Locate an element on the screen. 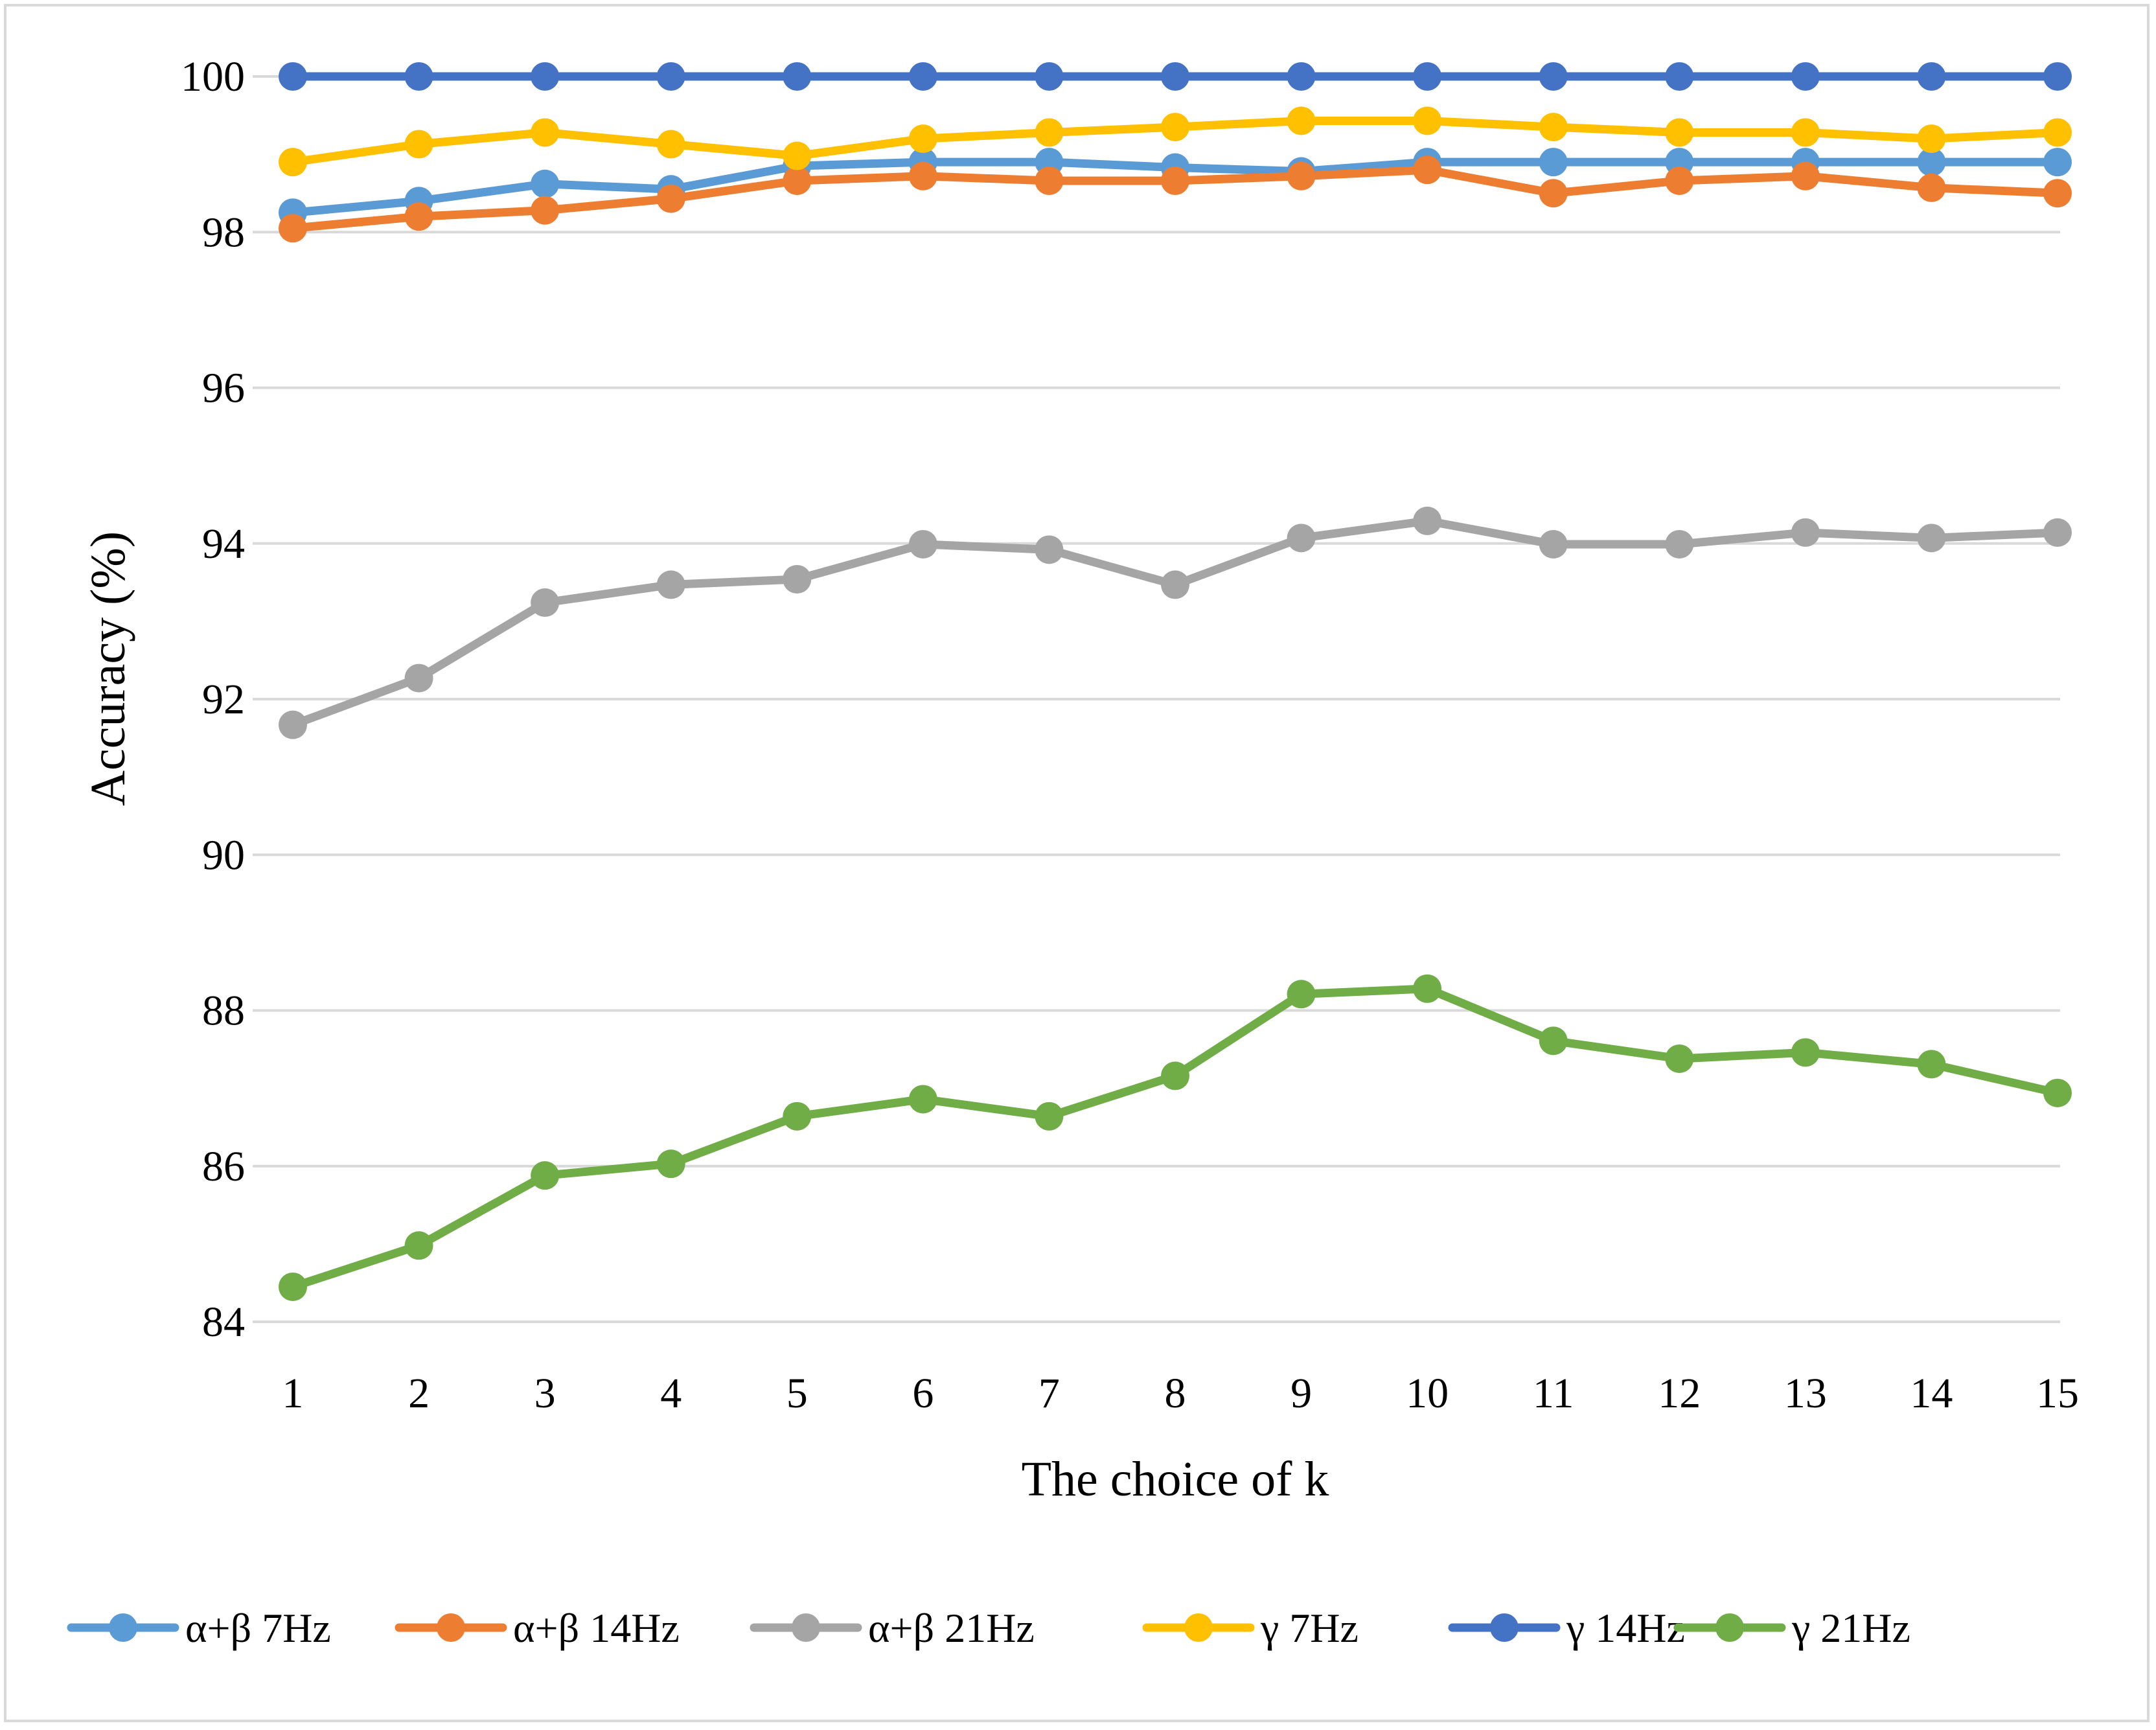 This screenshot has width=2156, height=1730. x-tick-labels: 1 2 3 4 5 6 7 8 9 10 11 12 13 14 15 is located at coordinates (1181, 1393).